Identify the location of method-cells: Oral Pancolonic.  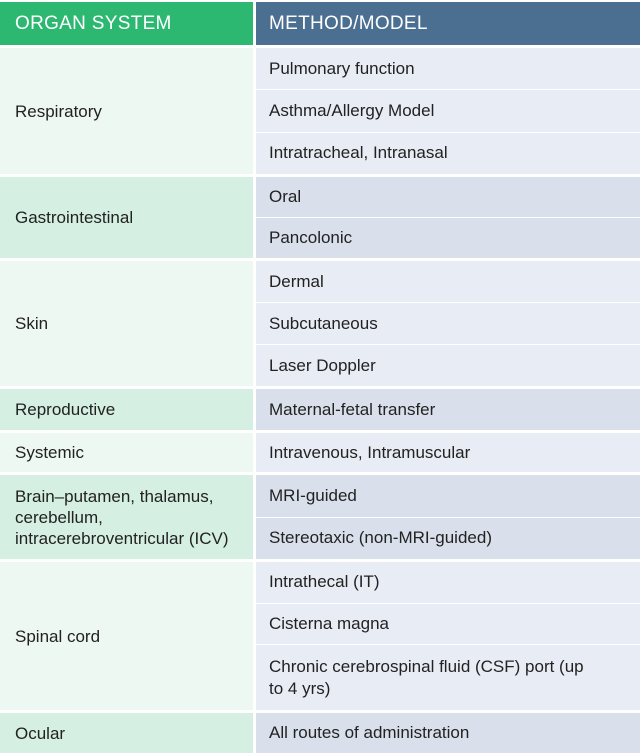
(448, 217).